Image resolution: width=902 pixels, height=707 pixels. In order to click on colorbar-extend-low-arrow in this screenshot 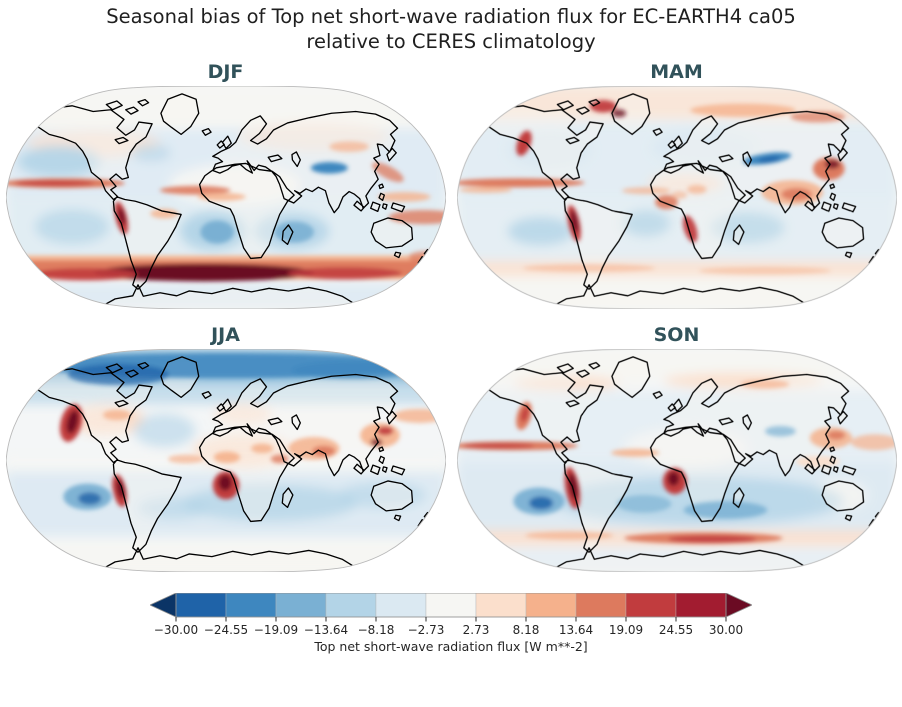, I will do `click(163, 605)`.